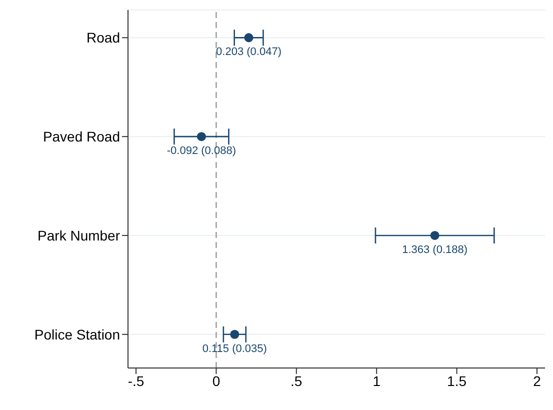 The image size is (553, 410). What do you see at coordinates (249, 52) in the screenshot?
I see `data-label: 0.203 (0.047)` at bounding box center [249, 52].